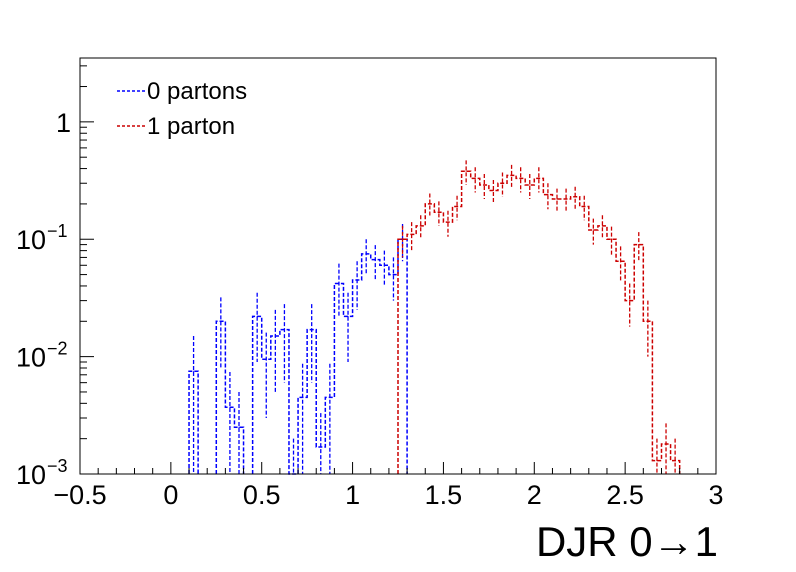 Image resolution: width=796 pixels, height=572 pixels. What do you see at coordinates (534, 495) in the screenshot?
I see `x-tick-label-5: 2` at bounding box center [534, 495].